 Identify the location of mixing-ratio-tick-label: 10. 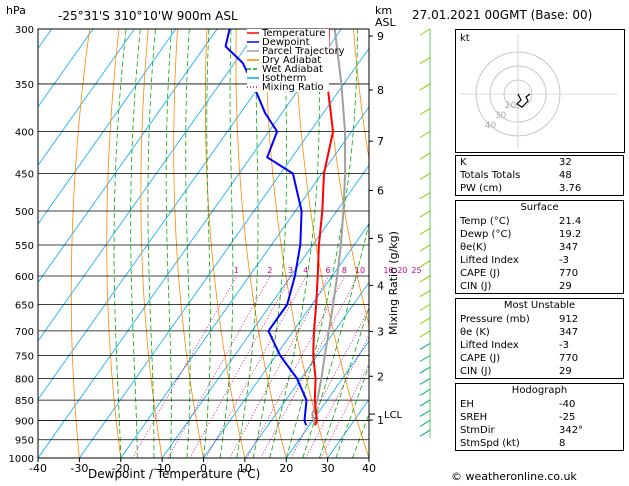
(360, 270).